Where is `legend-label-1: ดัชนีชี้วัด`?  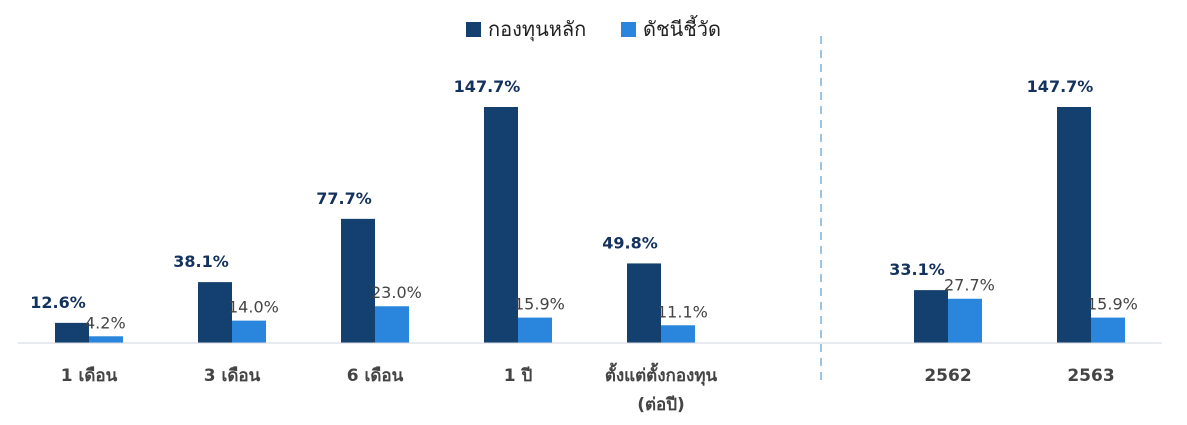 legend-label-1: ดัชนีชี้วัด is located at coordinates (682, 28).